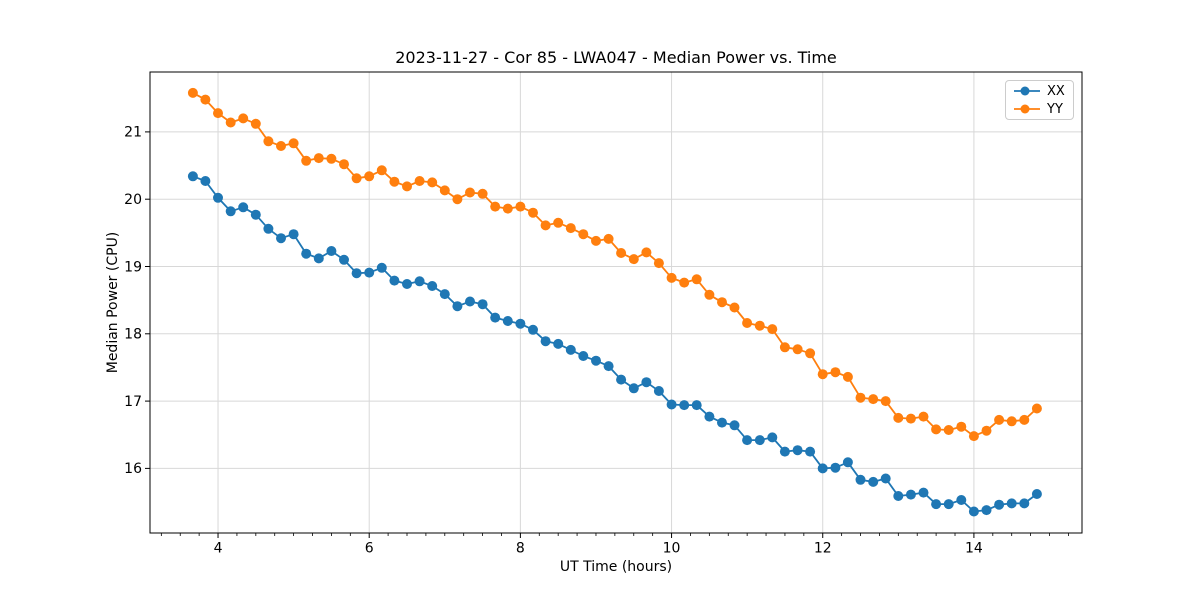 This screenshot has width=1200, height=600. What do you see at coordinates (369, 549) in the screenshot?
I see `x-tick-label: 6` at bounding box center [369, 549].